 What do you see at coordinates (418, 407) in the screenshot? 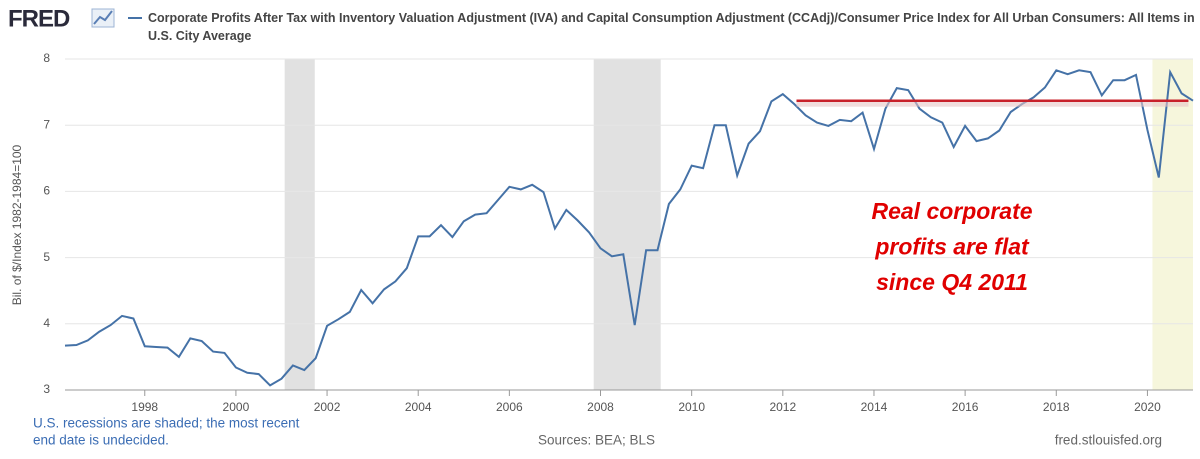
I see `x-tick-label: 2004` at bounding box center [418, 407].